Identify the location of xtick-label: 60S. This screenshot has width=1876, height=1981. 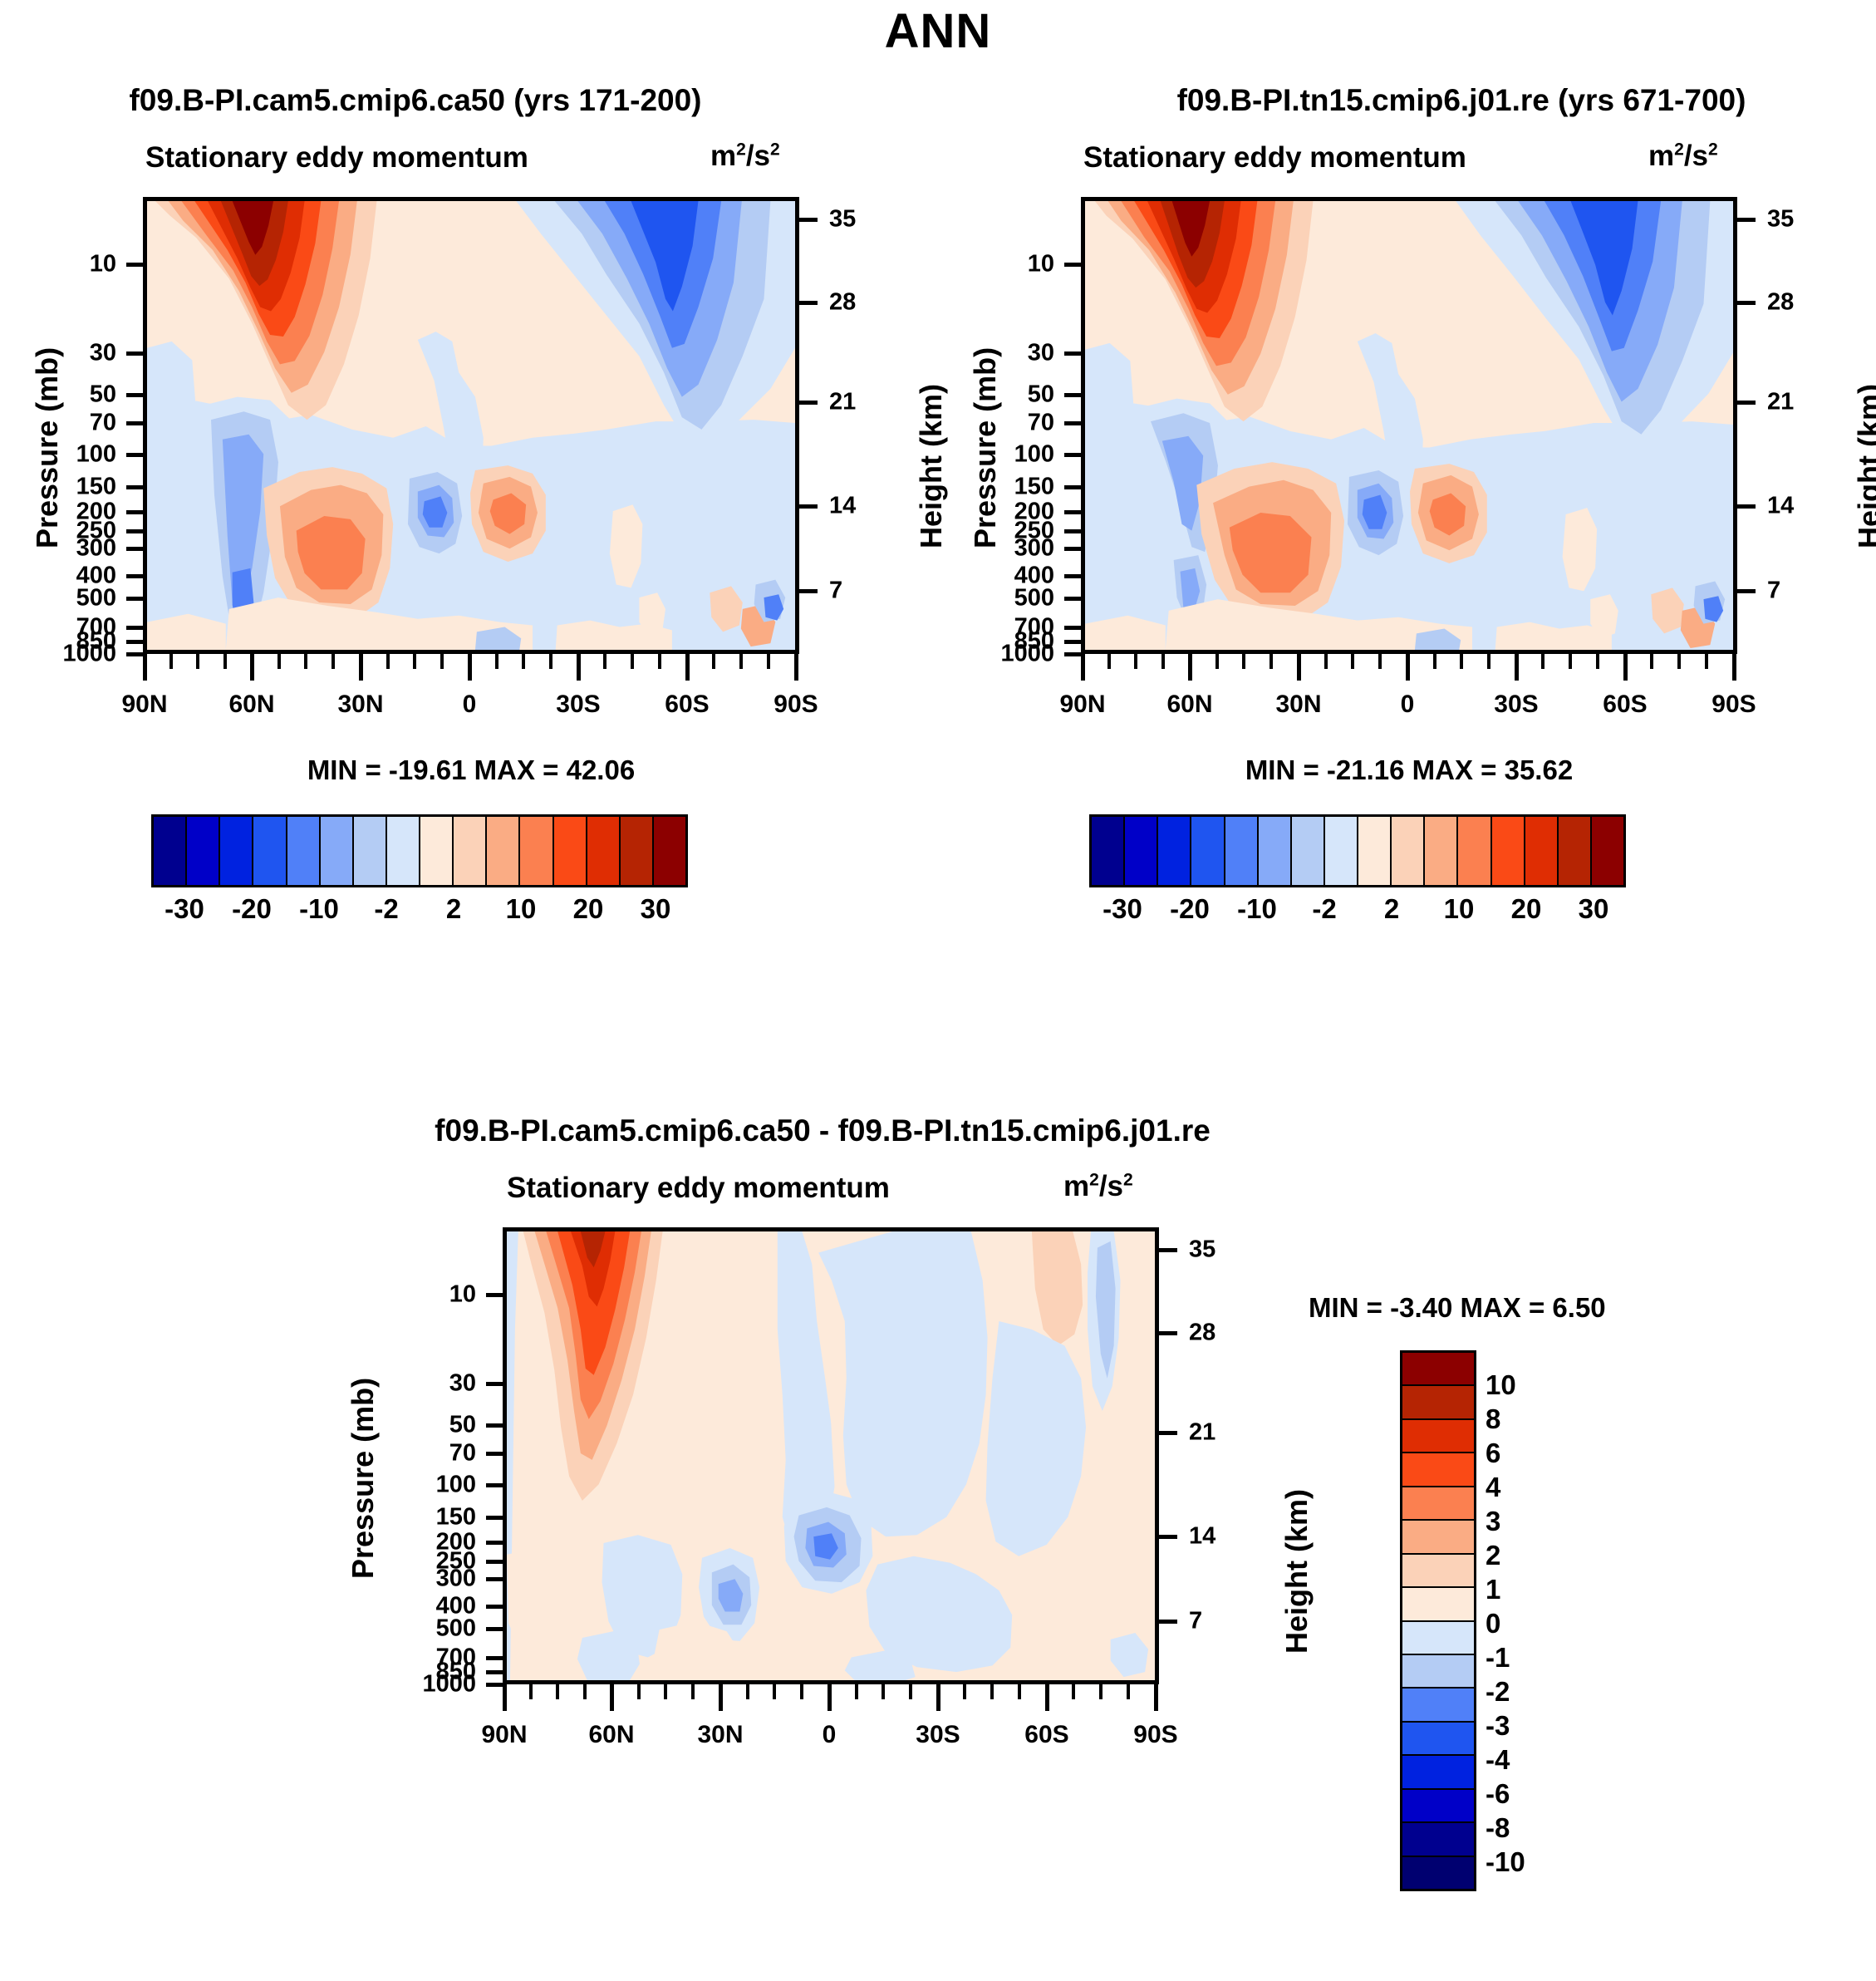
(1046, 1734).